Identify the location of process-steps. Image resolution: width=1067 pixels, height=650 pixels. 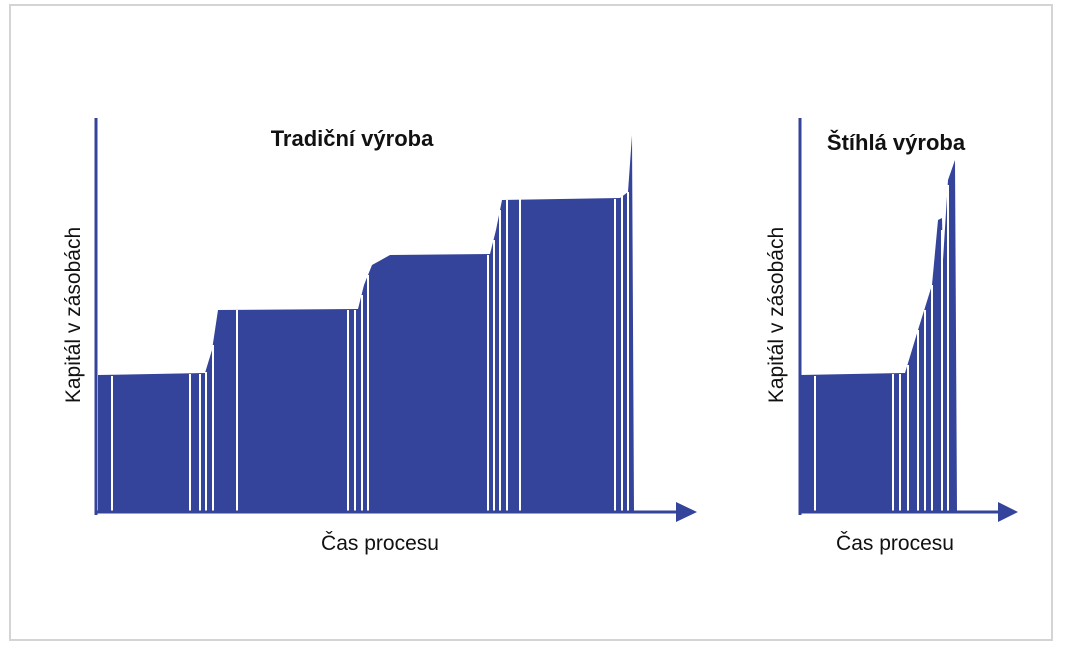
(881, 348).